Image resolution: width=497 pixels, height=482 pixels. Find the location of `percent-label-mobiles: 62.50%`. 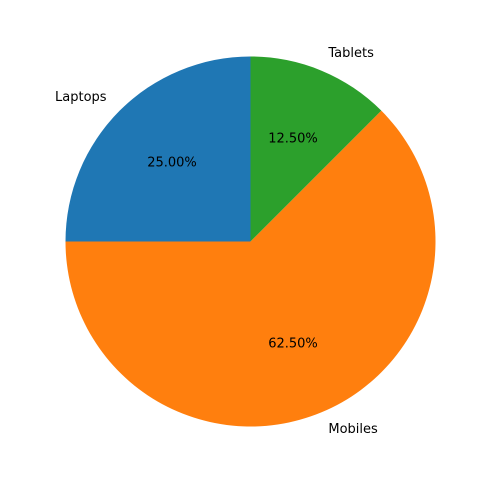

percent-label-mobiles: 62.50% is located at coordinates (293, 344).